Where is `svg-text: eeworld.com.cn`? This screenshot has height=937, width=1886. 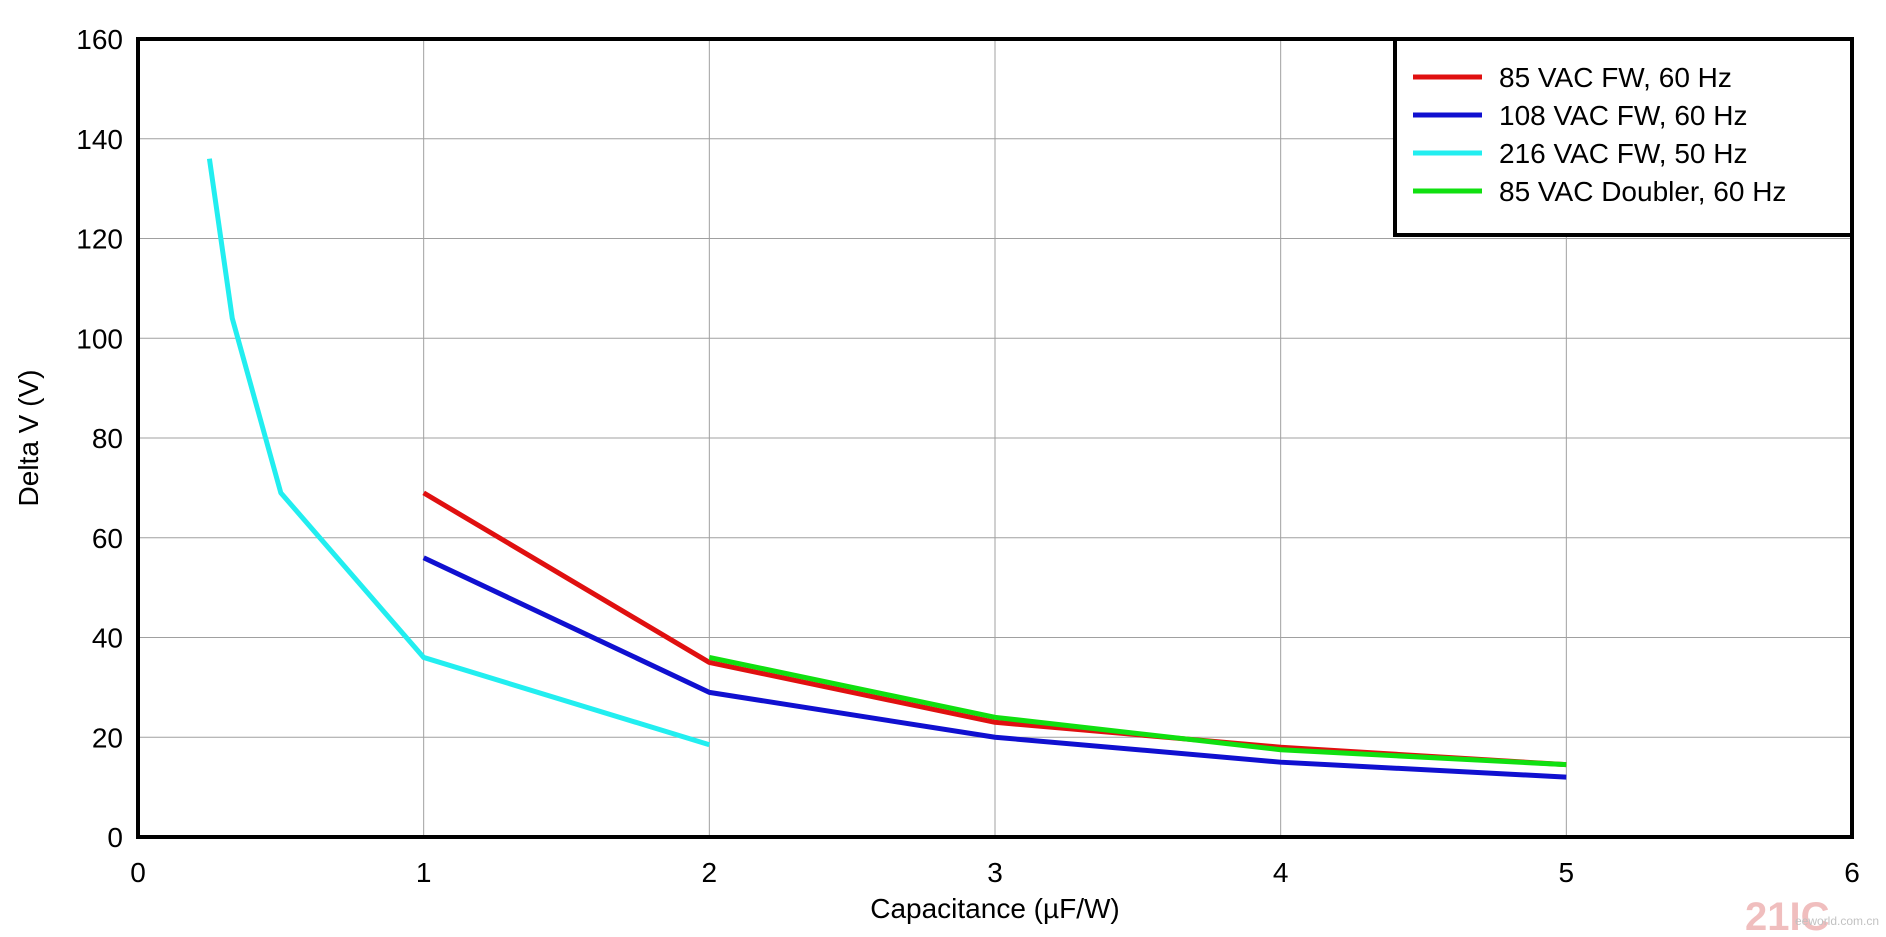 svg-text: eeworld.com.cn is located at coordinates (1837, 921).